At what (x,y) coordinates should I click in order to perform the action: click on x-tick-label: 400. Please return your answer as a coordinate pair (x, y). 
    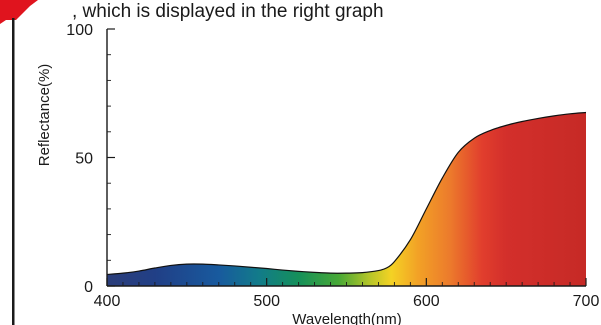
    Looking at the image, I should click on (107, 301).